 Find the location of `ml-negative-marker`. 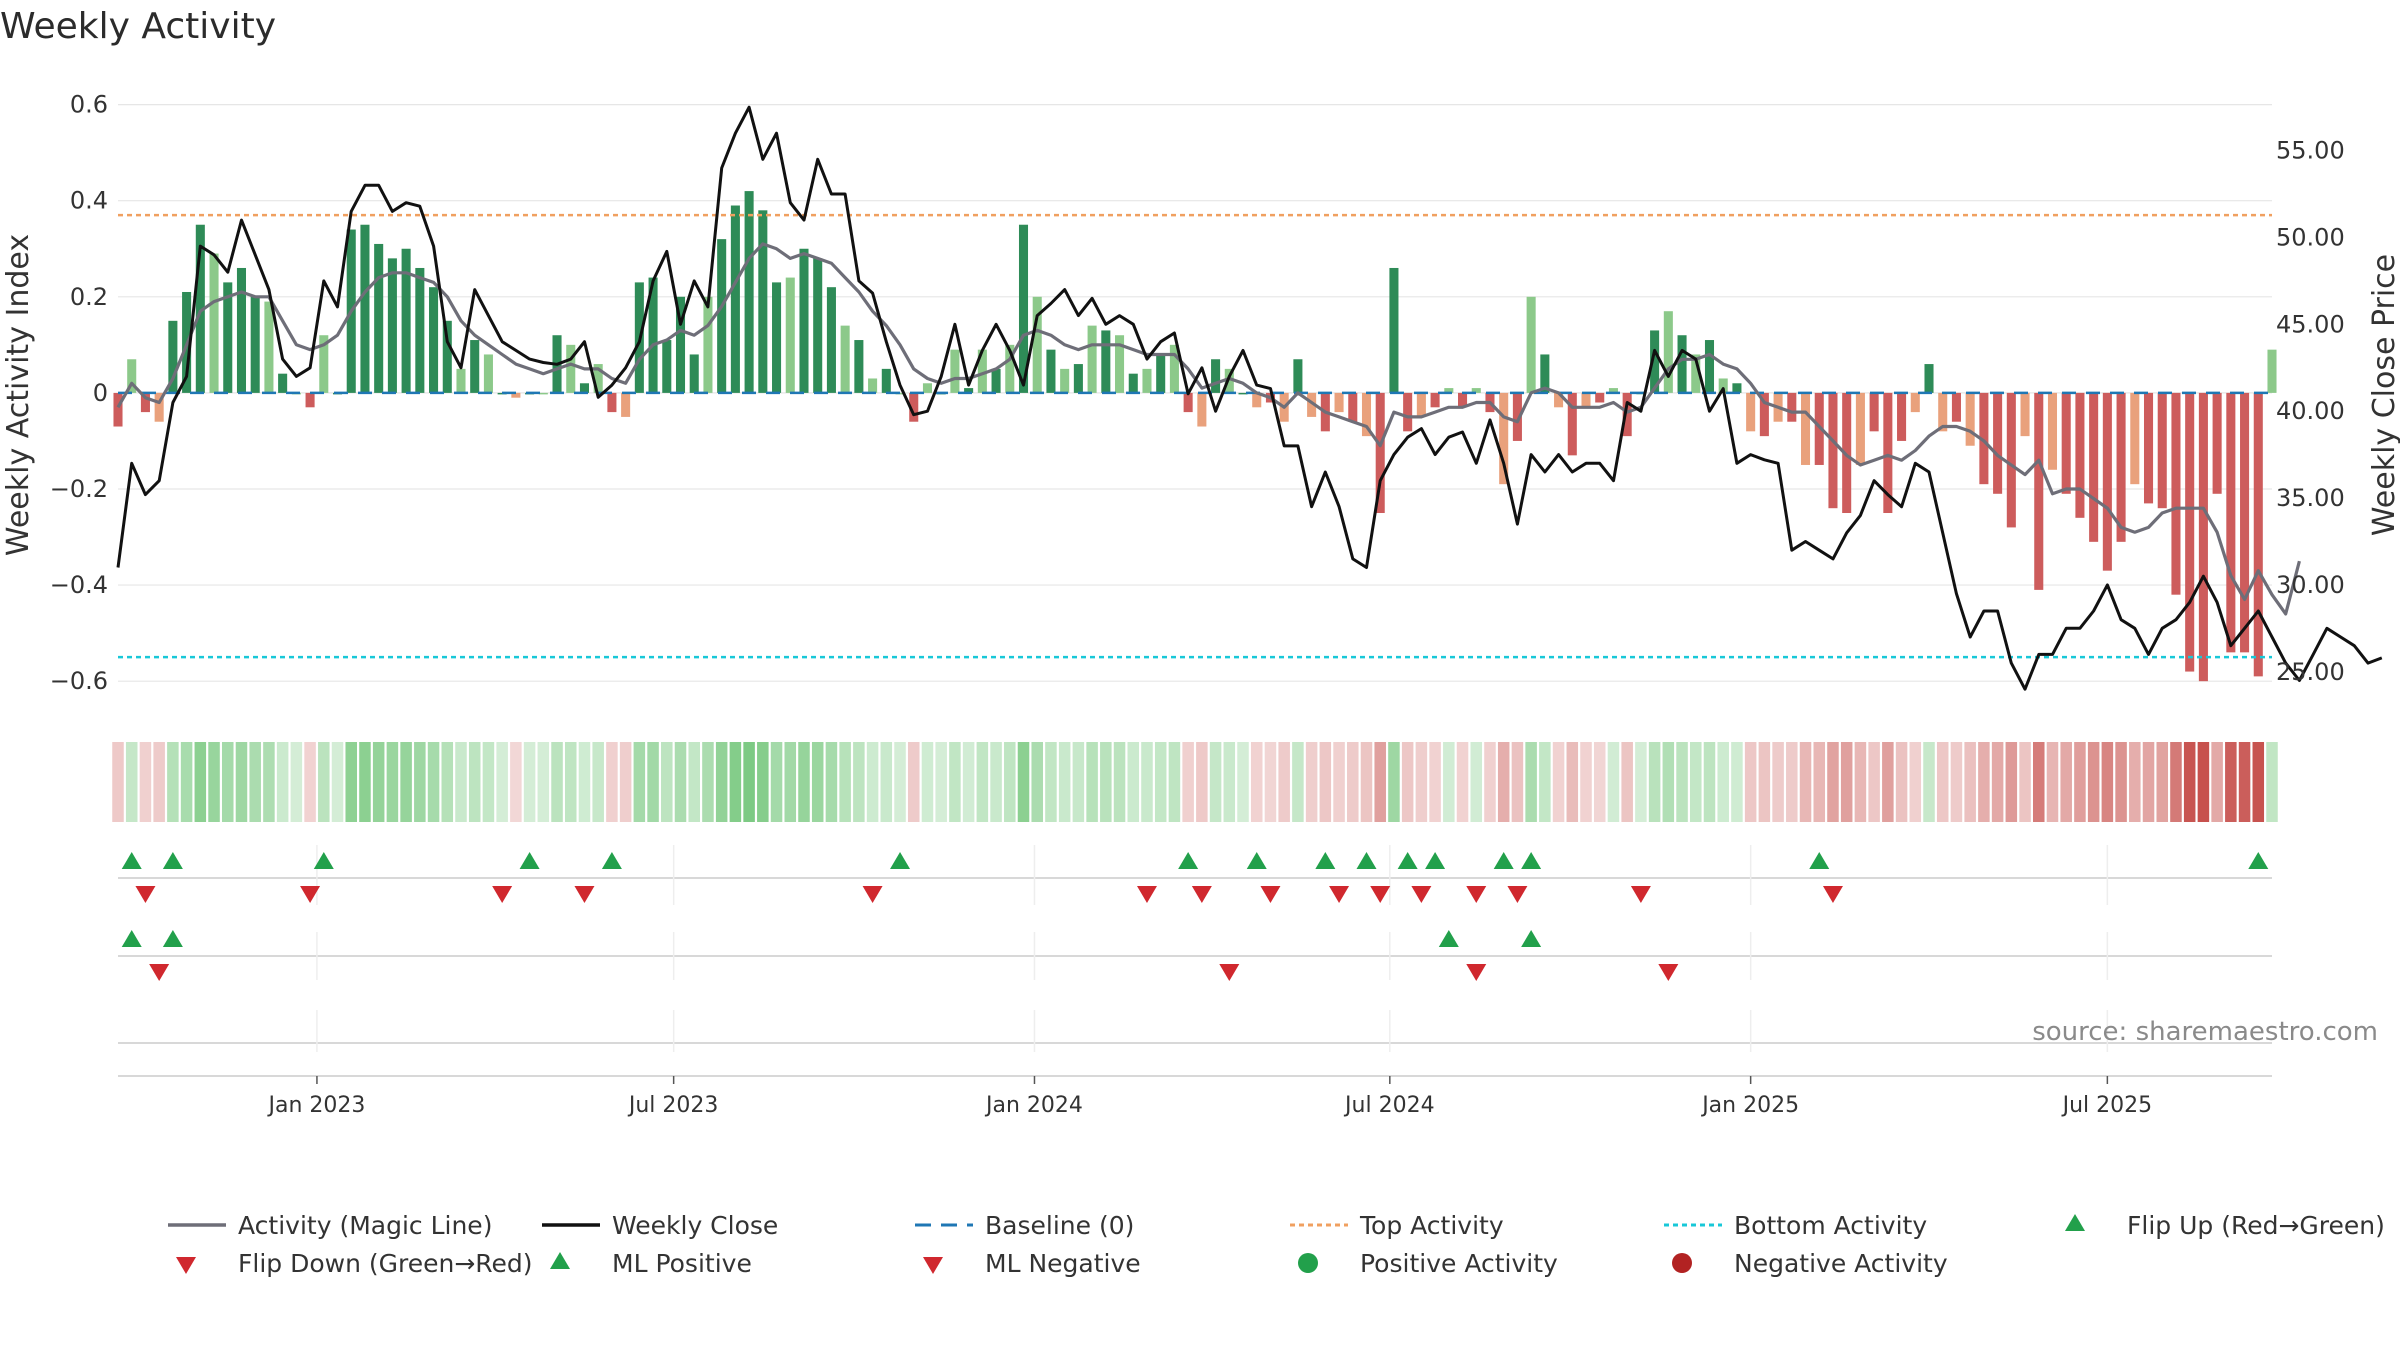

ml-negative-marker is located at coordinates (1668, 972).